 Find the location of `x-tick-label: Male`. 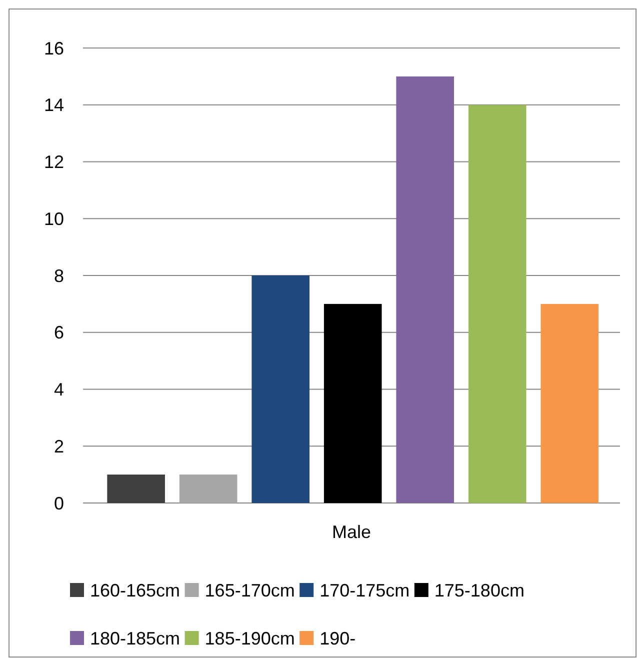

x-tick-label: Male is located at coordinates (352, 532).